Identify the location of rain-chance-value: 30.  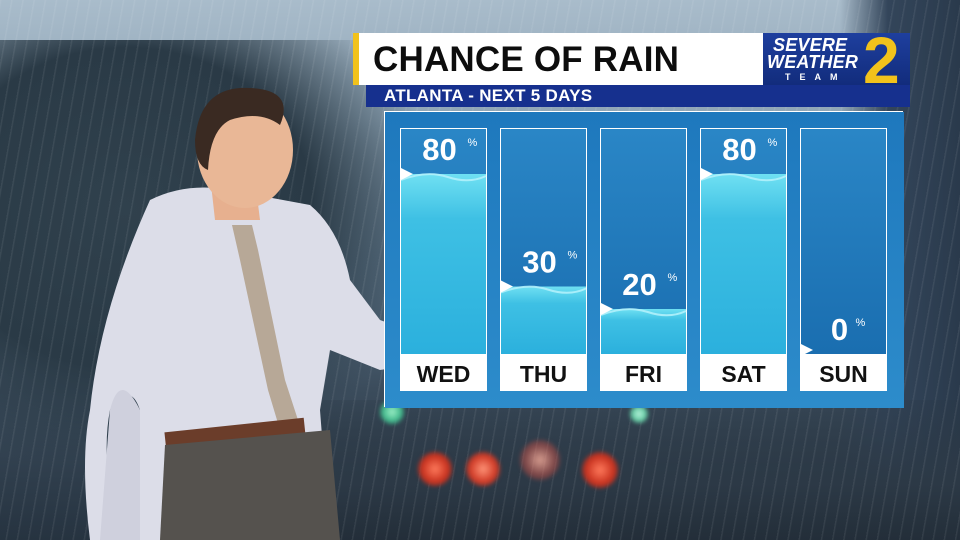
(539, 262).